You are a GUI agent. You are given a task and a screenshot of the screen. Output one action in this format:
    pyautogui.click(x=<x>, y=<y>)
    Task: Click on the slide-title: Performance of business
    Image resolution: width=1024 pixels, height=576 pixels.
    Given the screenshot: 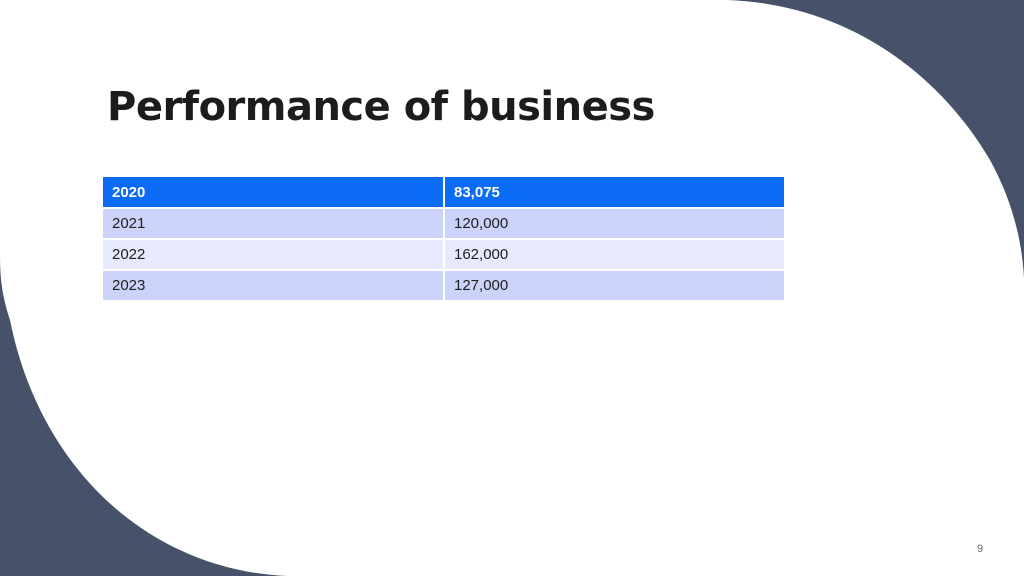 What is the action you would take?
    pyautogui.click(x=381, y=107)
    